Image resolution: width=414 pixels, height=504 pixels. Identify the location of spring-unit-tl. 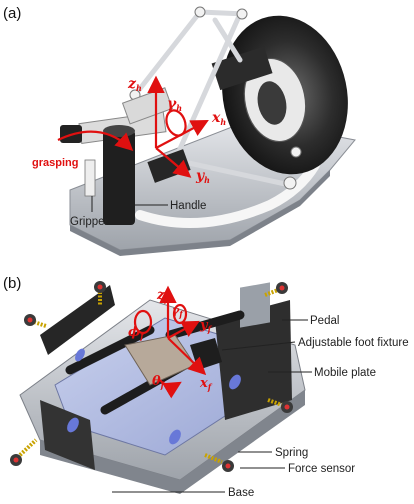
(100, 293).